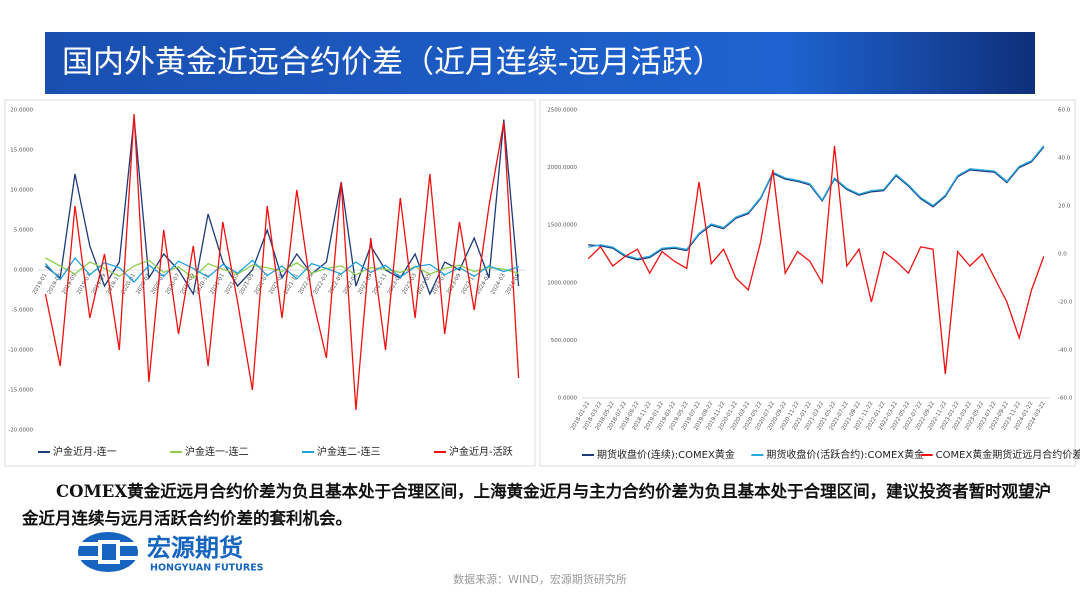 This screenshot has height=608, width=1080. What do you see at coordinates (562, 111) in the screenshot?
I see `y-tick-label: 2500.0000` at bounding box center [562, 111].